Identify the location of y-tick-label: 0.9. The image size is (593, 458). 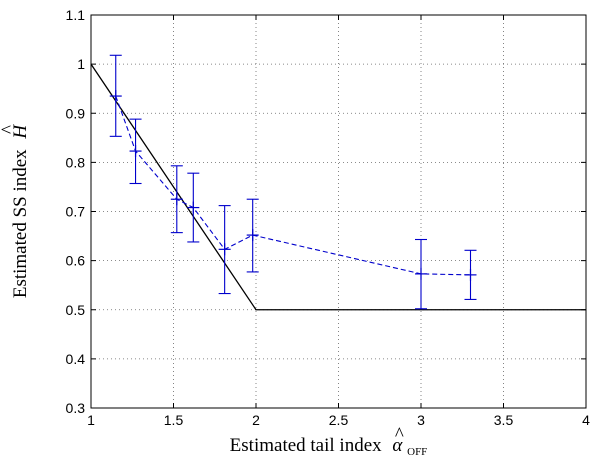
(76, 113).